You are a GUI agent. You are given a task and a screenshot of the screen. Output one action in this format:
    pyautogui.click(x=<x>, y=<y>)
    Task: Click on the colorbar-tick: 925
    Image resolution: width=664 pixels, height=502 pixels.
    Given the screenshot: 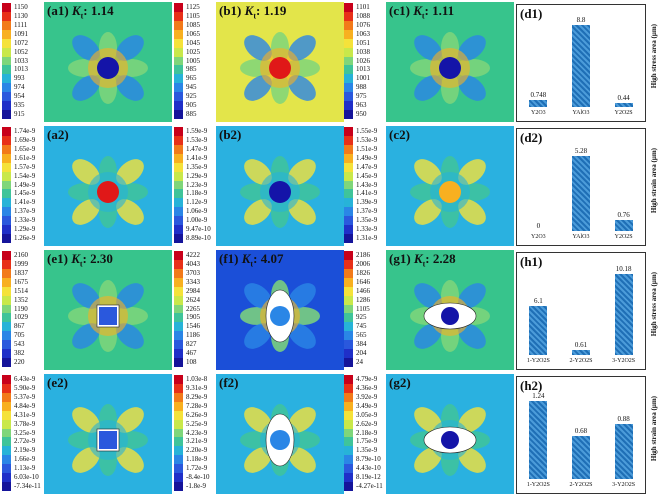 What is the action you would take?
    pyautogui.click(x=361, y=317)
    